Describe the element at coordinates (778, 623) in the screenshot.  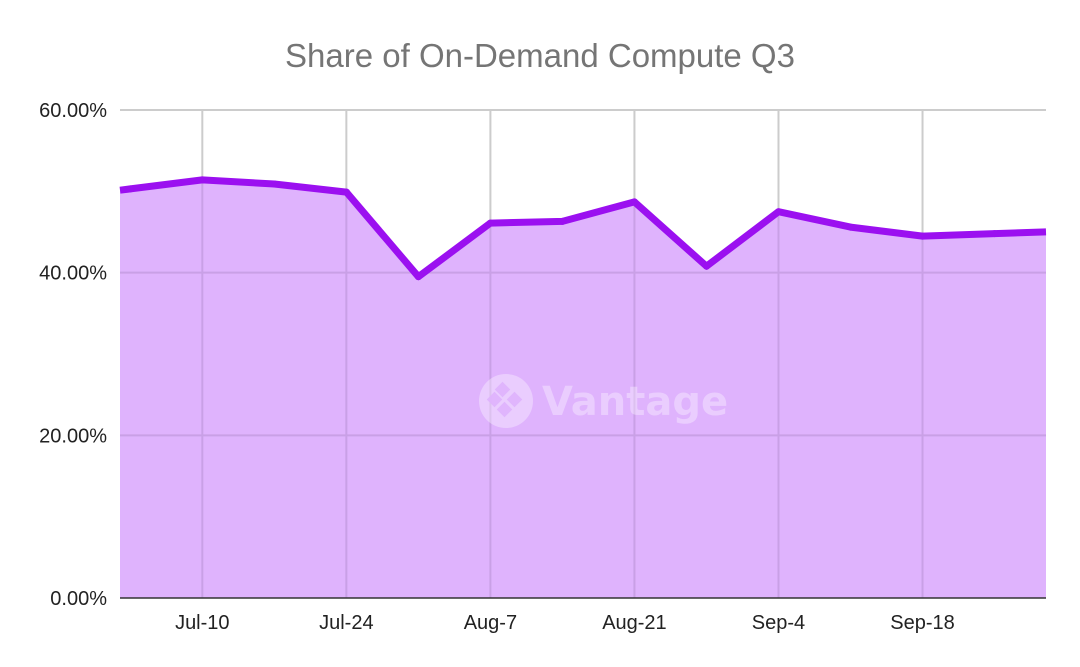
I see `x-tick-label: Sep-4` at that location.